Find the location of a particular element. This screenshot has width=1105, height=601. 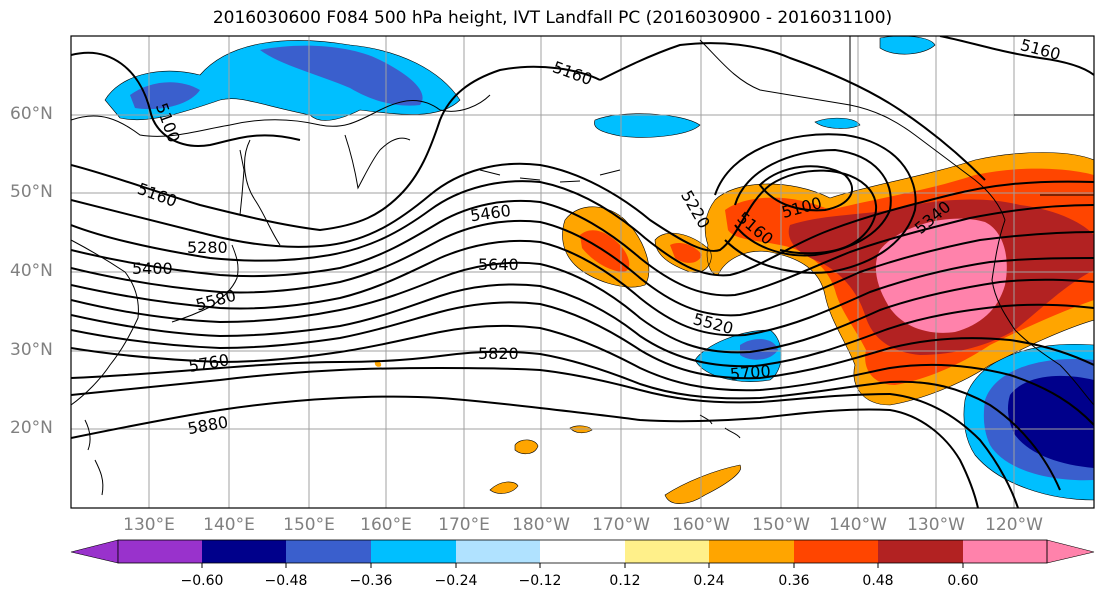

contour-5160-low is located at coordinates (813, 202).